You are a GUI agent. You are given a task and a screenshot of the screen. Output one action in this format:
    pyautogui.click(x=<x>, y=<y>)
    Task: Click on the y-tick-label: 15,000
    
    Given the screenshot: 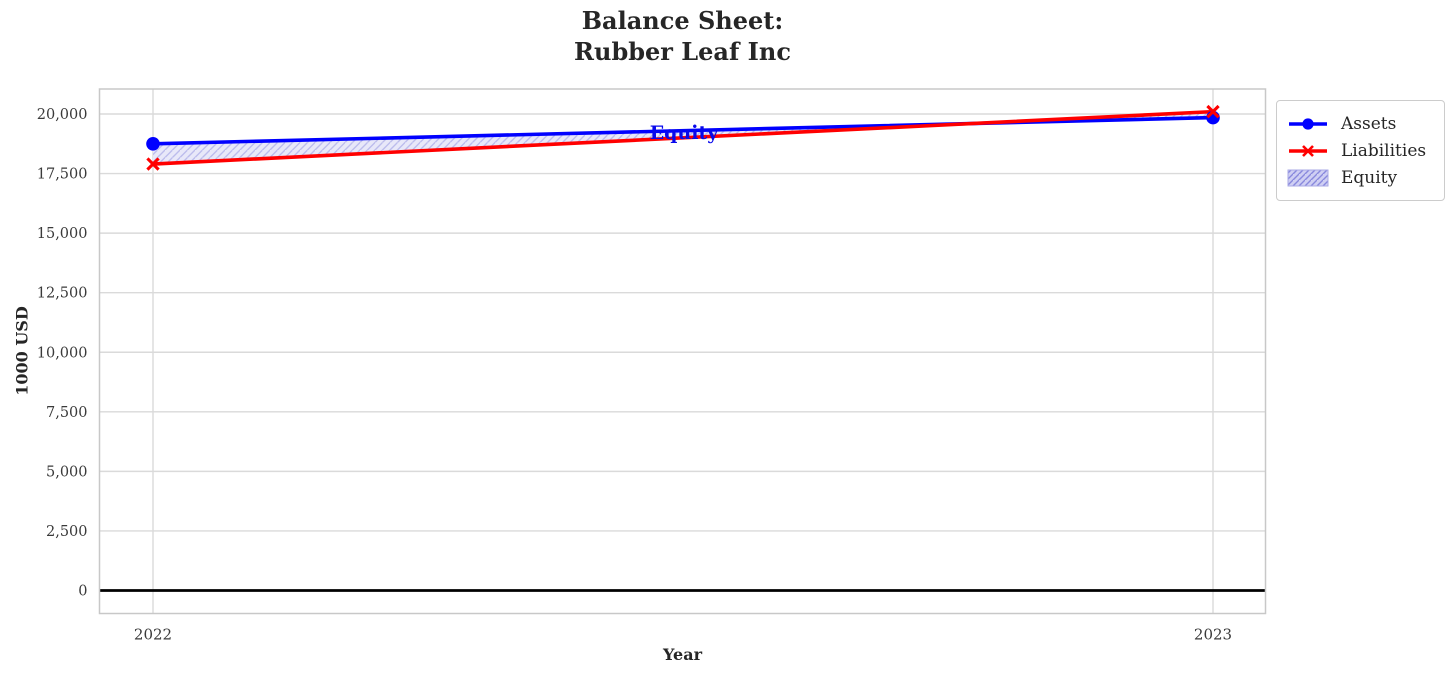 What is the action you would take?
    pyautogui.click(x=62, y=234)
    